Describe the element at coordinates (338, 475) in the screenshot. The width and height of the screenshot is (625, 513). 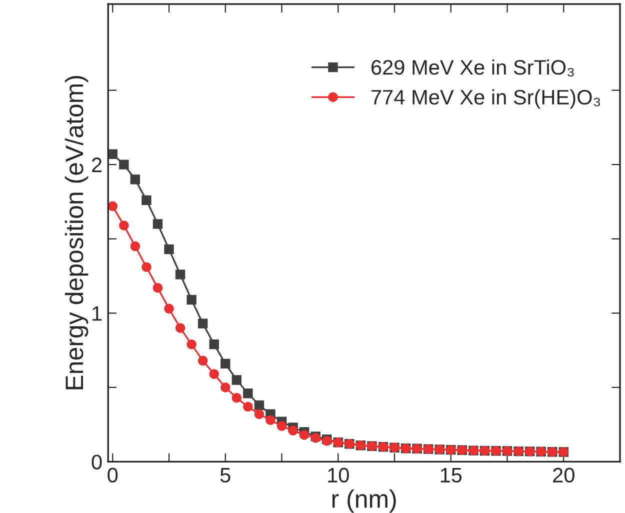
I see `x-tick-label: 10` at that location.